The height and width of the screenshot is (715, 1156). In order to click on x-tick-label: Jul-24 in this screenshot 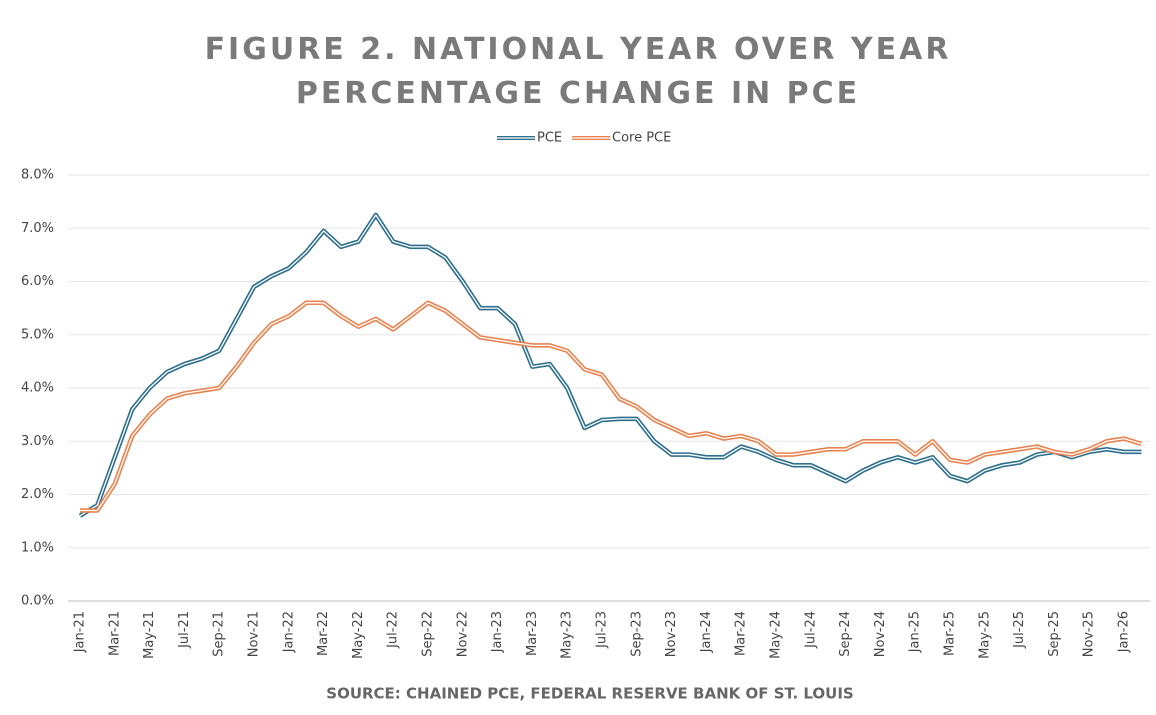, I will do `click(810, 630)`.